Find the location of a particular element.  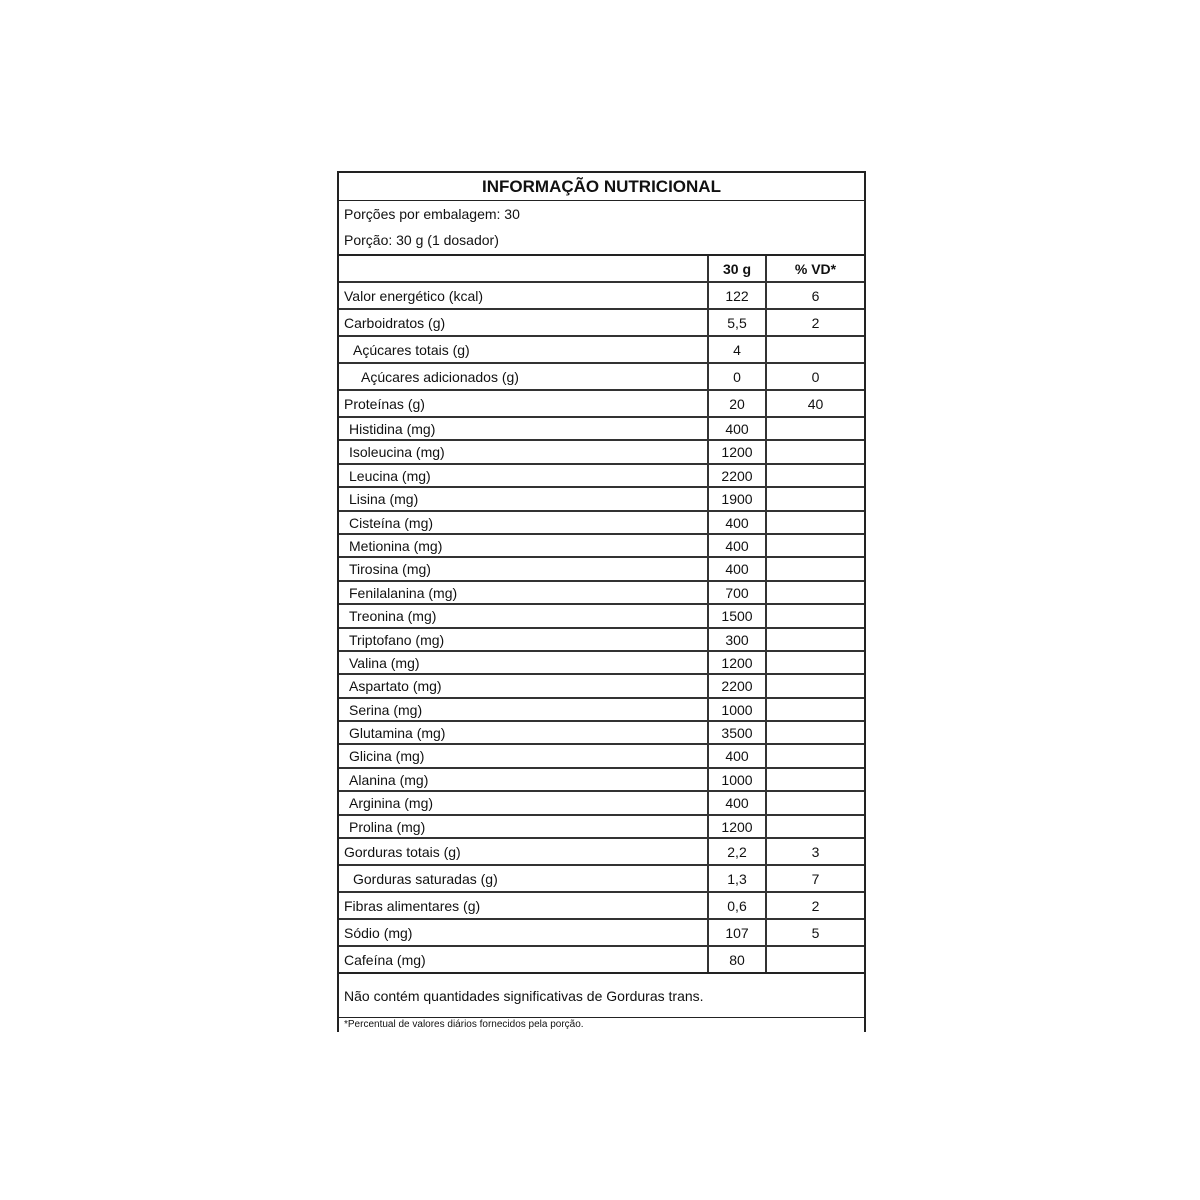

nutrient-dv: 3 is located at coordinates (815, 852).